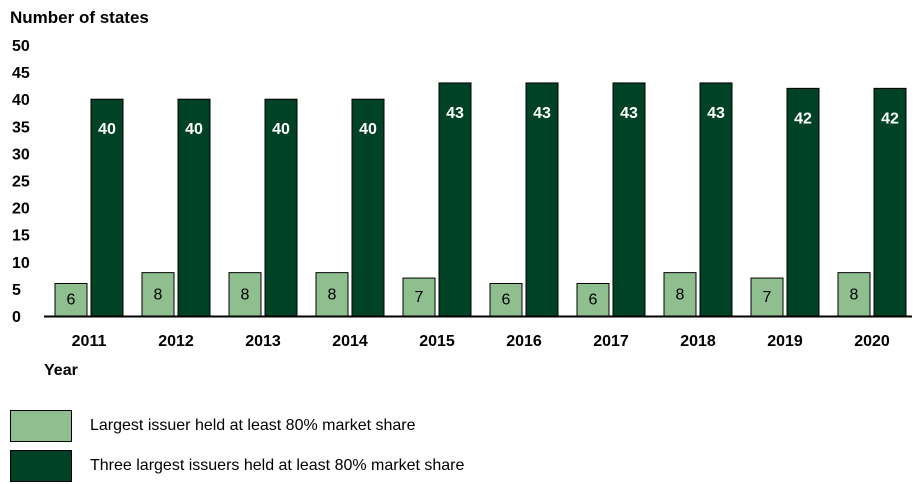 The height and width of the screenshot is (484, 917). Describe the element at coordinates (21, 182) in the screenshot. I see `y-tick-label: 25` at that location.